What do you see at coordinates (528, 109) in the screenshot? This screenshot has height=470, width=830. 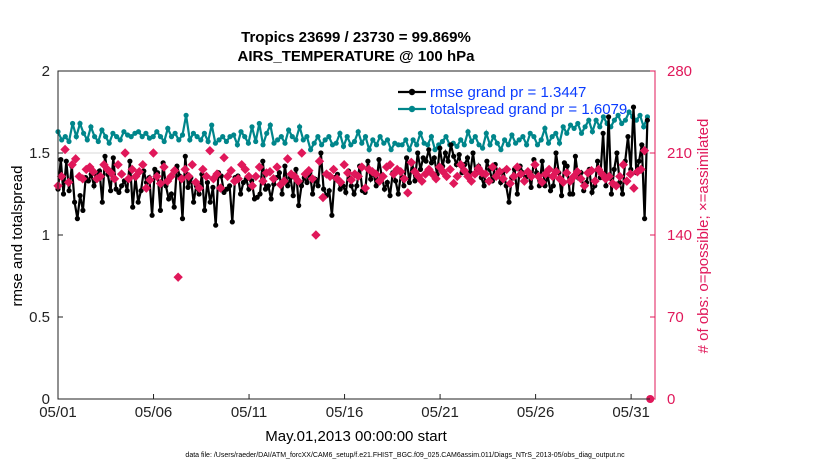 I see `legend-totalspread-label: totalspread grand pr = 1.6079` at bounding box center [528, 109].